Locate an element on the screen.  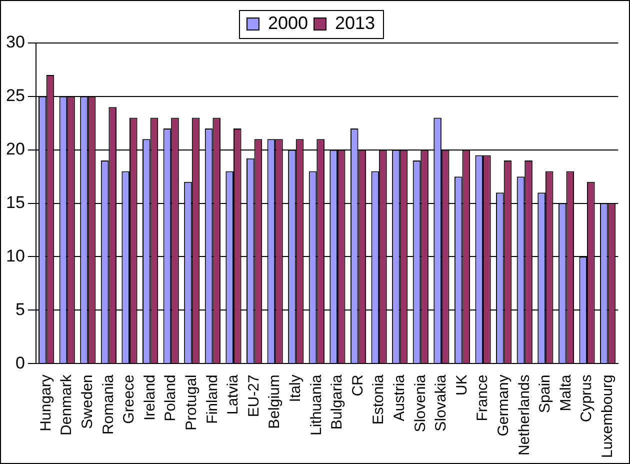
x-tick-label: Slovenia is located at coordinates (420, 403).